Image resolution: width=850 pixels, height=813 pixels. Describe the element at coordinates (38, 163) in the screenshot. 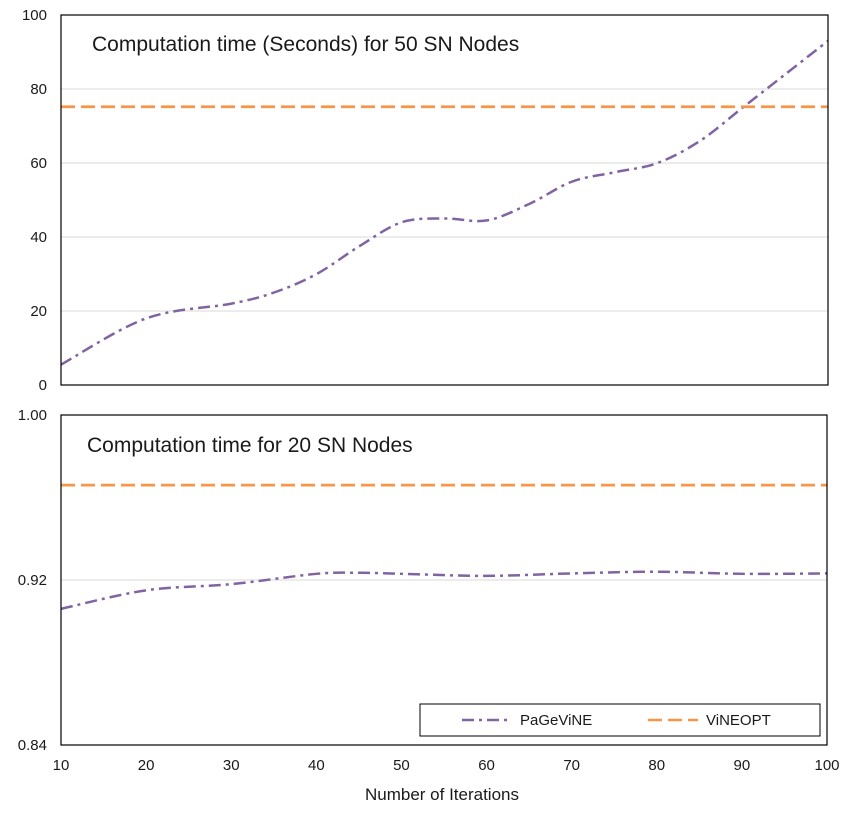

I see `top-y-tick-label: 60` at that location.